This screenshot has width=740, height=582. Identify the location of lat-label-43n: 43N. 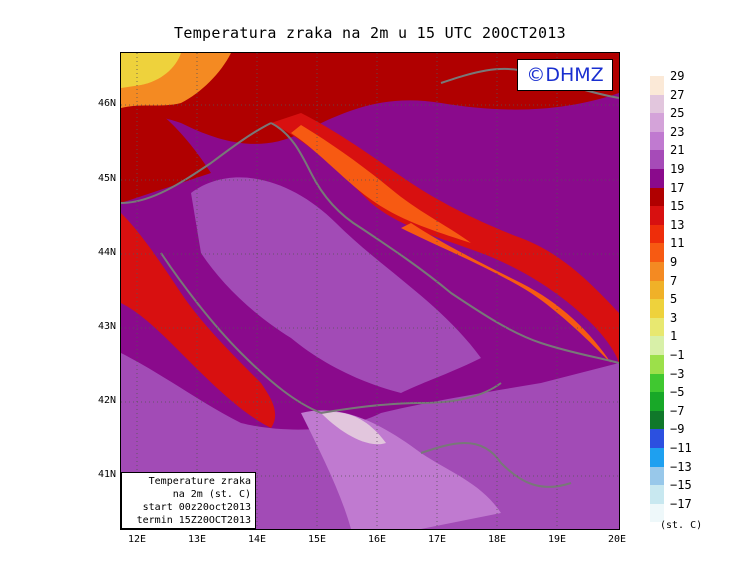
(106, 326).